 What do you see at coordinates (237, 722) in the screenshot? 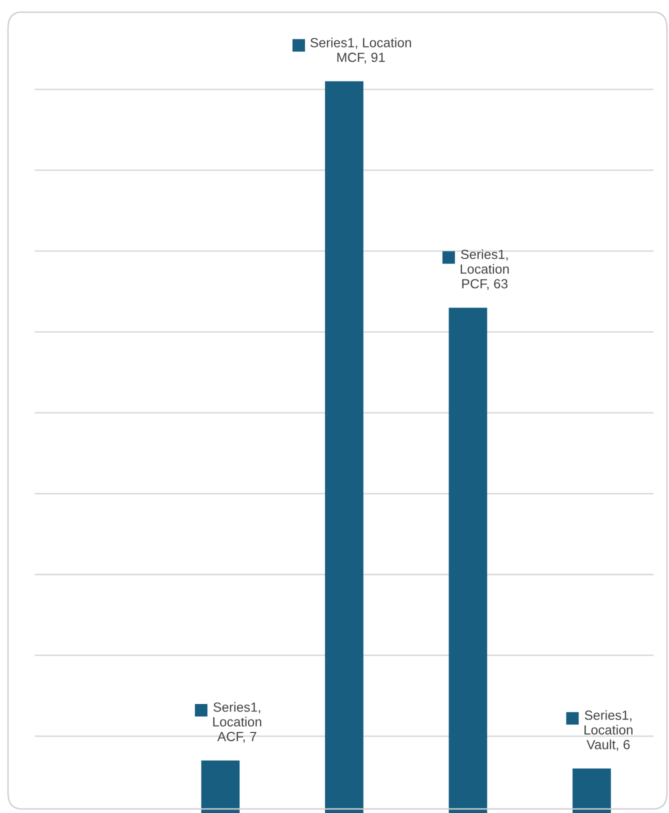
I see `data-label: Series1, Location ACF, 7` at bounding box center [237, 722].